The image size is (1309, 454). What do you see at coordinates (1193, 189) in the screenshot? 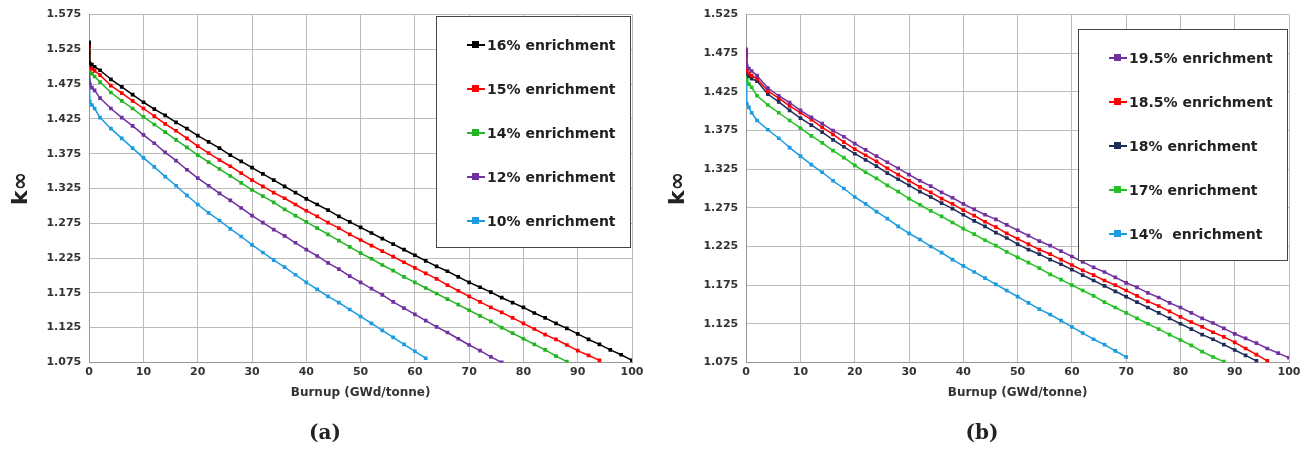
I see `legend-label: 17% enrichment` at bounding box center [1193, 189].